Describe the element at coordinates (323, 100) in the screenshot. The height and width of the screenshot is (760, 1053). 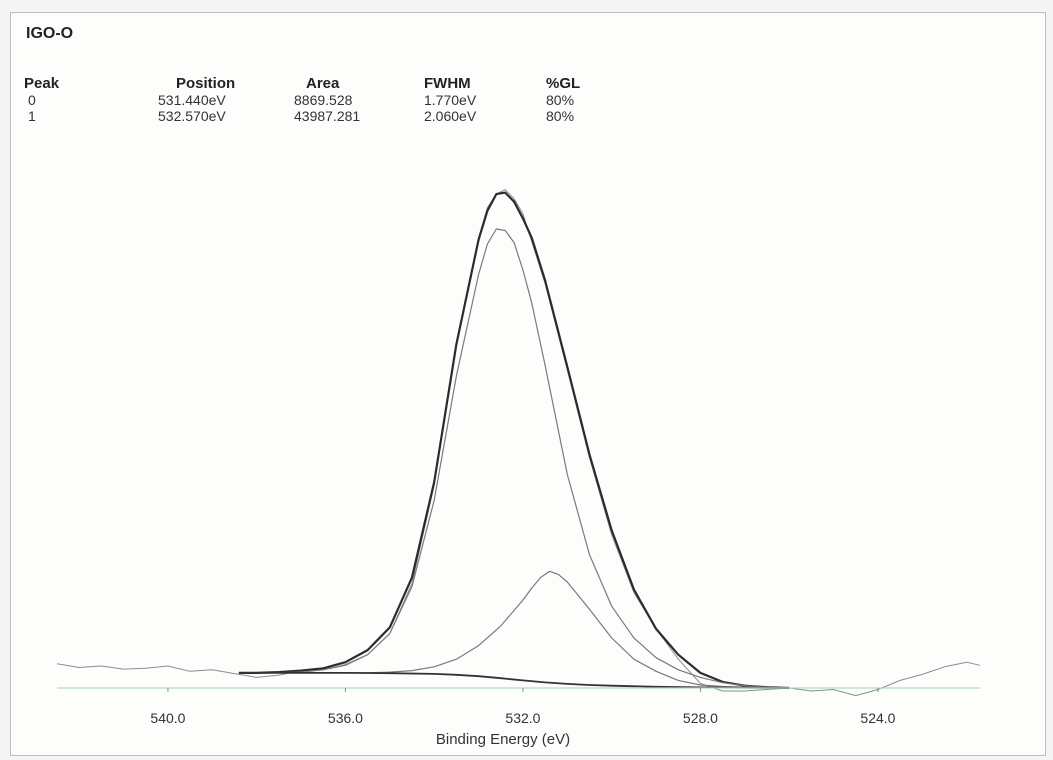
I see `area-cell: 8869.528` at that location.